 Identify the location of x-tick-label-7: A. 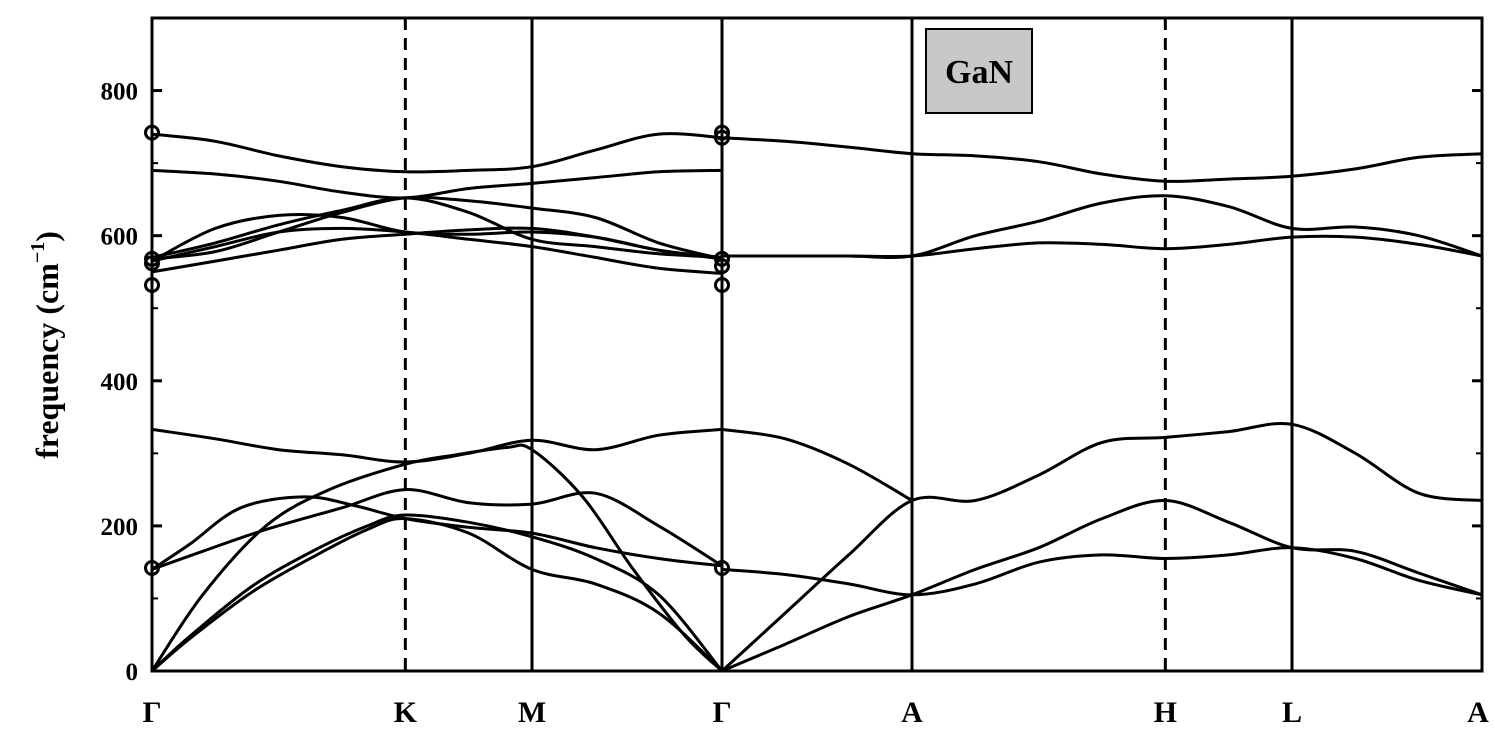
(1478, 712).